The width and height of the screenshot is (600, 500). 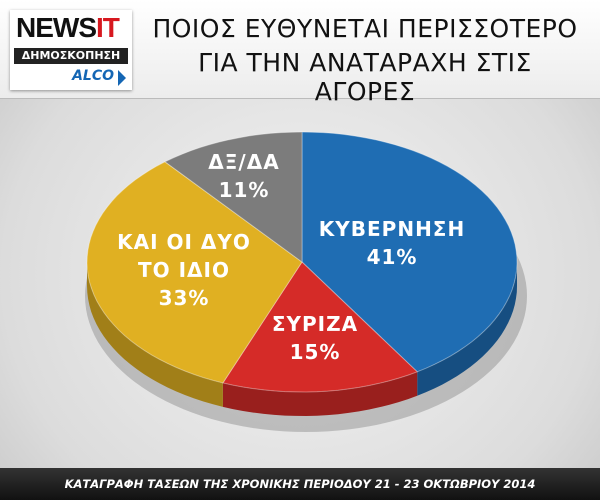 What do you see at coordinates (315, 352) in the screenshot?
I see `value-label: 15%` at bounding box center [315, 352].